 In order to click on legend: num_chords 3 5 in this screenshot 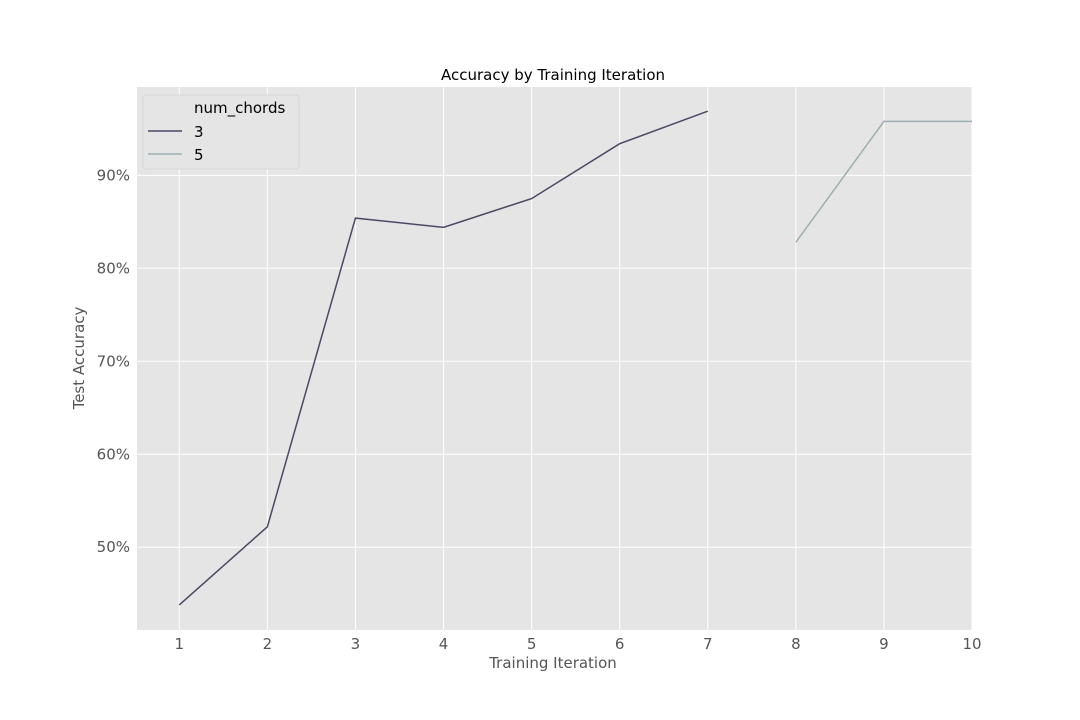, I will do `click(221, 132)`.